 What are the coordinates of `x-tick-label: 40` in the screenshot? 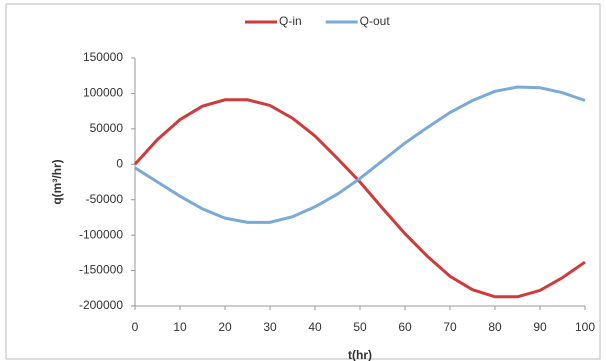 It's located at (315, 327).